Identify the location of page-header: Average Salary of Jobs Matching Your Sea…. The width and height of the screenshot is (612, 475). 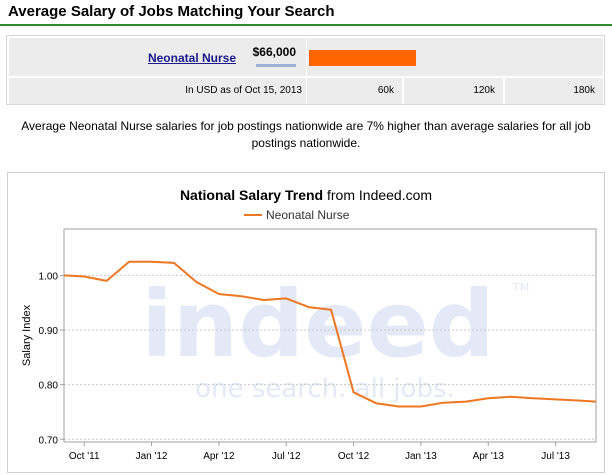
(306, 13).